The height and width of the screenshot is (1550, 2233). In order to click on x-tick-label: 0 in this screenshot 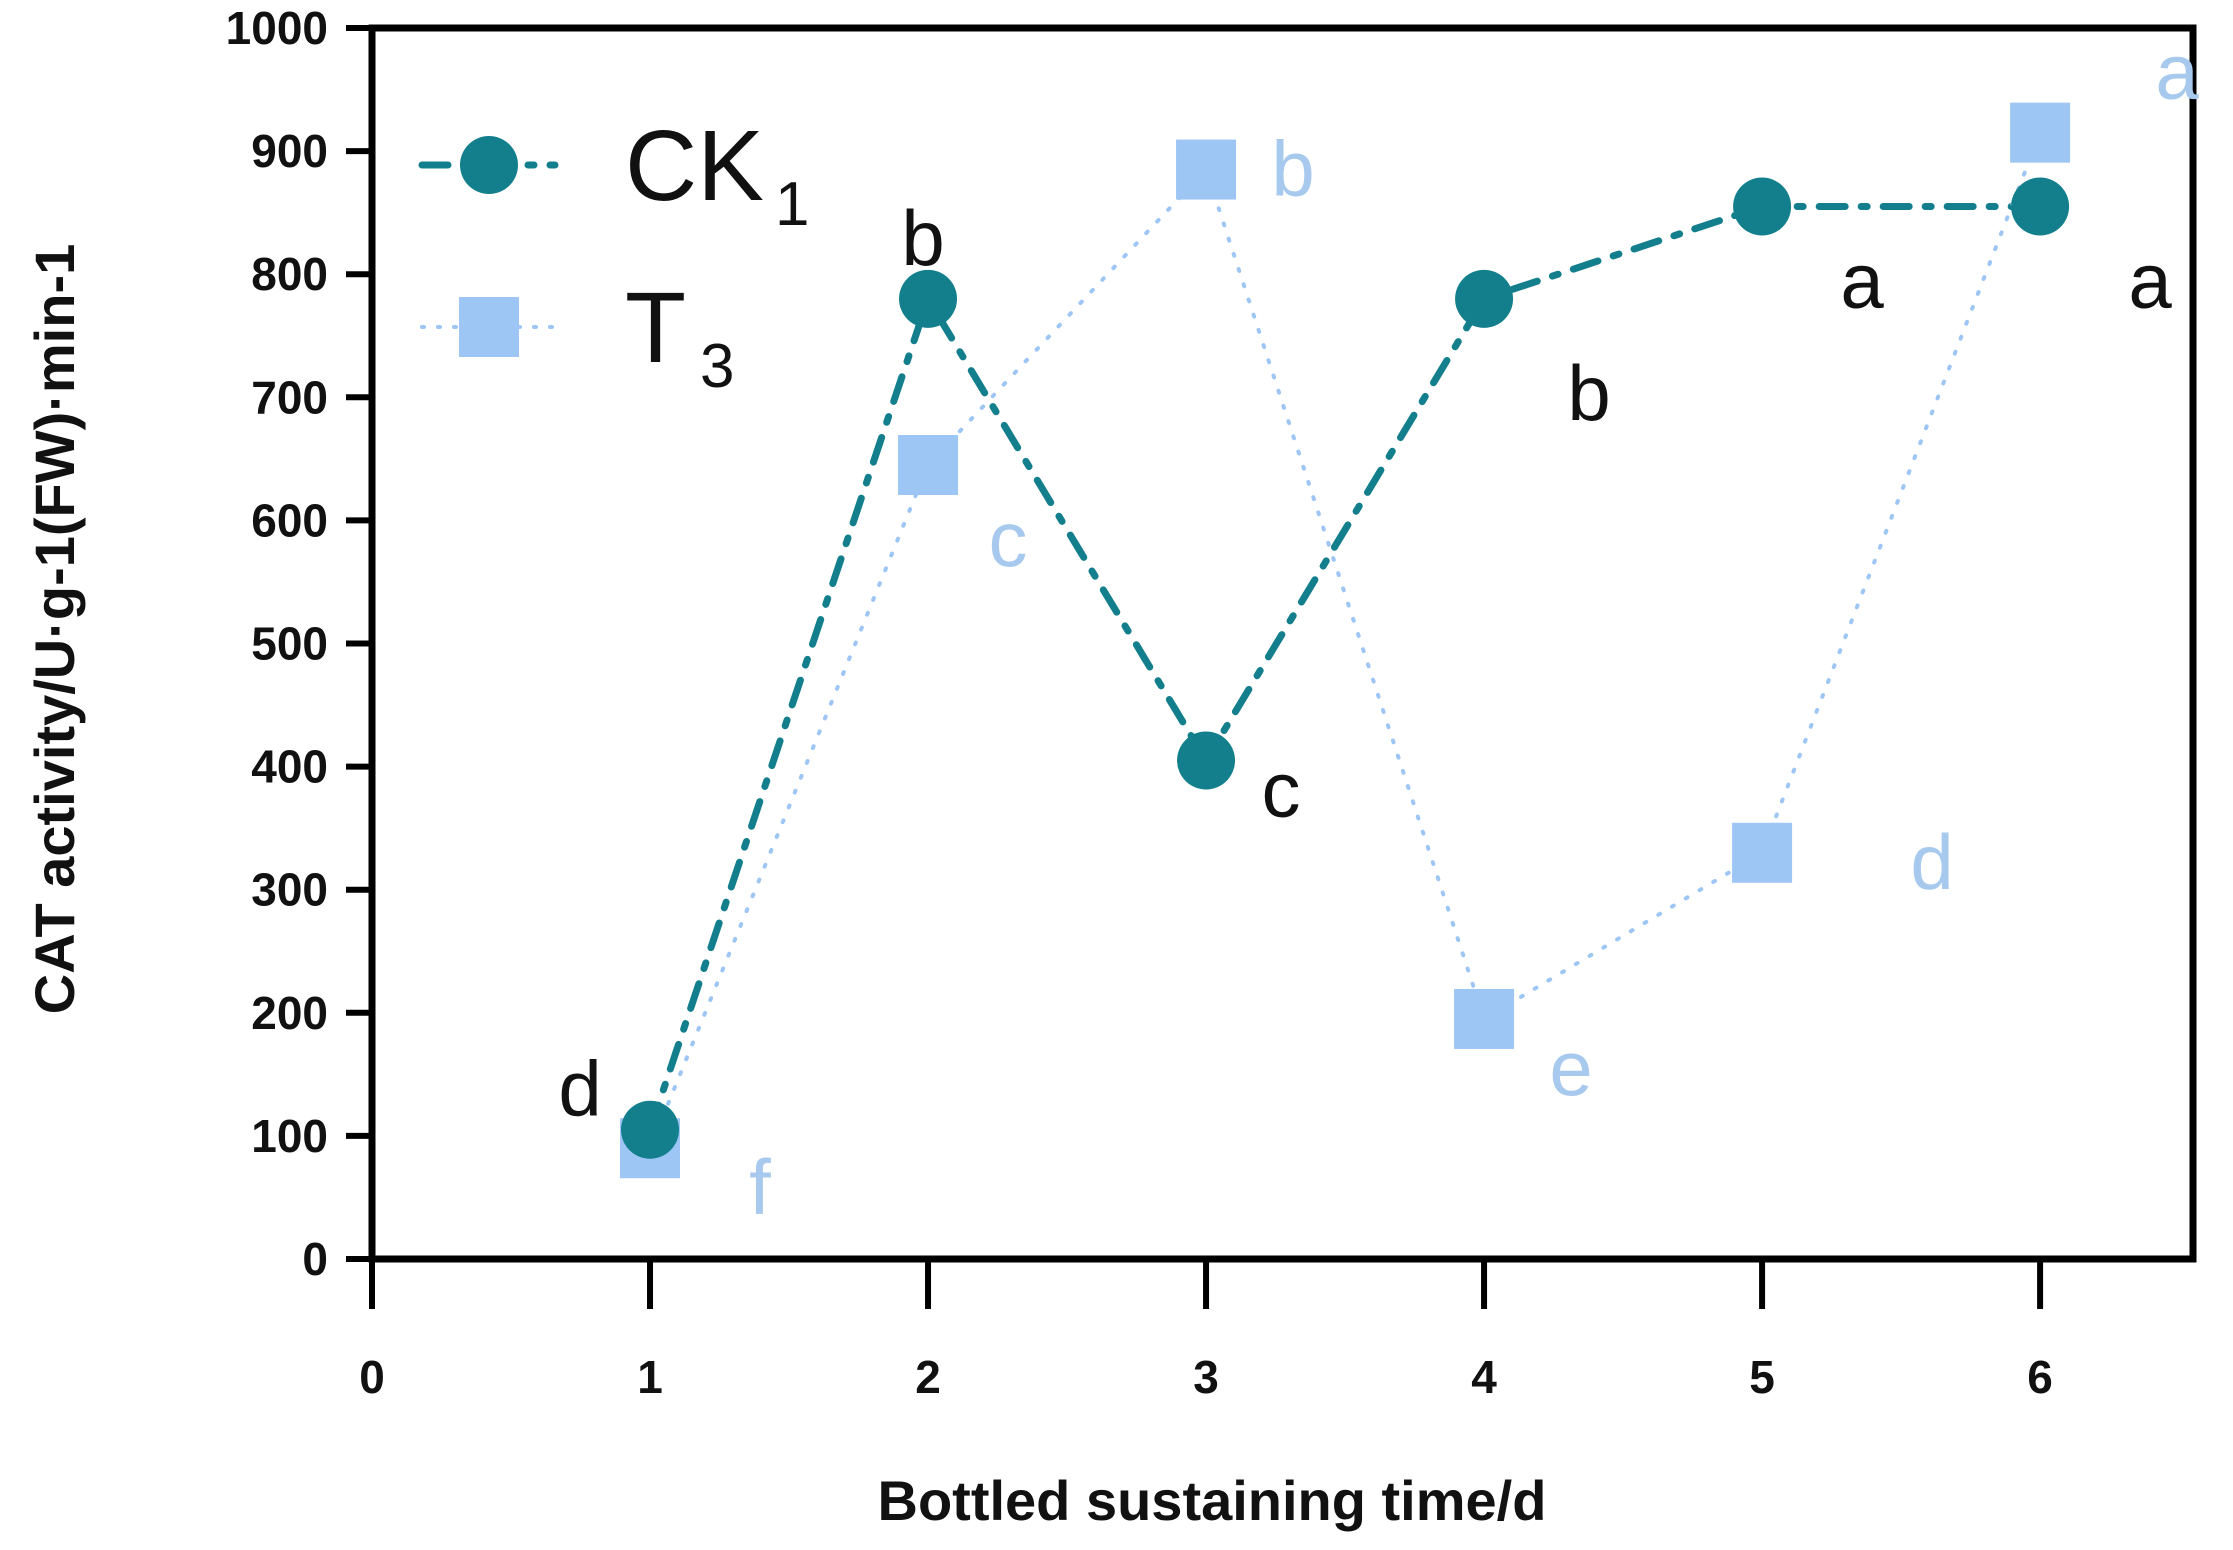, I will do `click(372, 1377)`.